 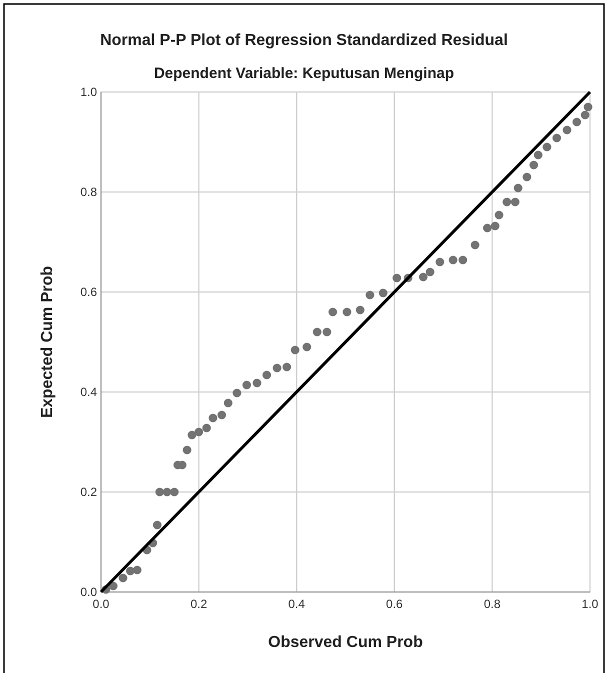 What do you see at coordinates (89, 392) in the screenshot?
I see `y-tick-label: 0.4` at bounding box center [89, 392].